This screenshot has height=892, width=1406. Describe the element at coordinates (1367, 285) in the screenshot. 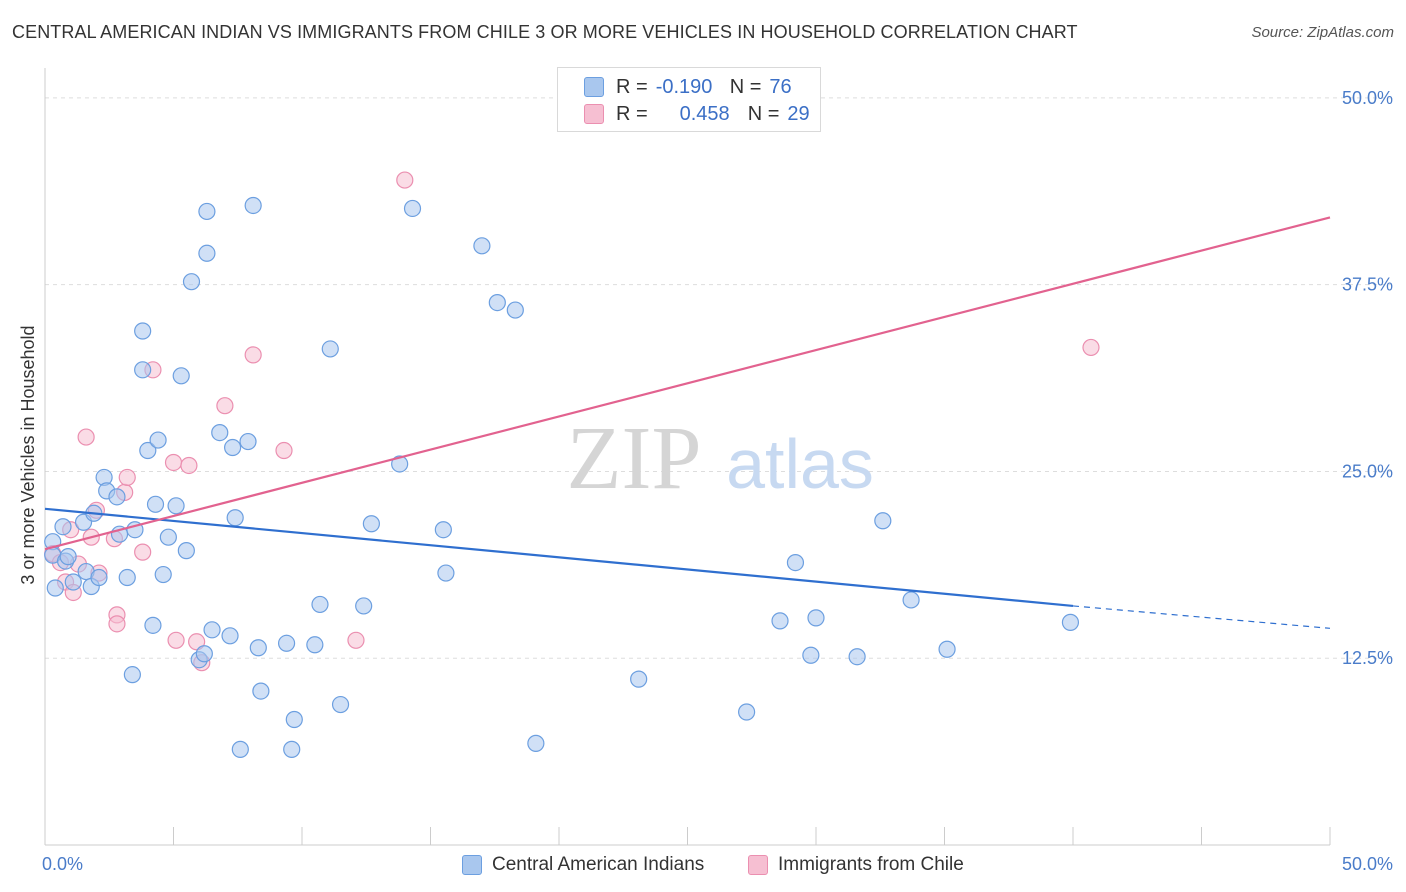

I see `y-tick-label: 37.5%` at that location.